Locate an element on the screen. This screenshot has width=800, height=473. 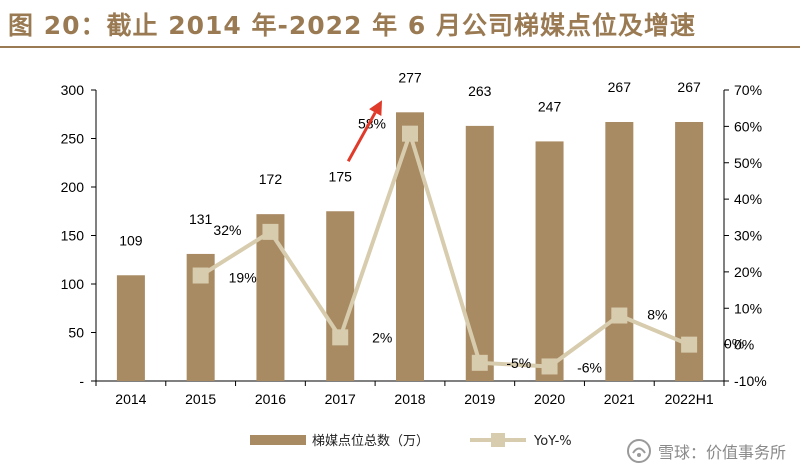
x-axis: 2014 2015 2016 2017 2018 2019 2020 2021 2022H1 is located at coordinates (410, 393).